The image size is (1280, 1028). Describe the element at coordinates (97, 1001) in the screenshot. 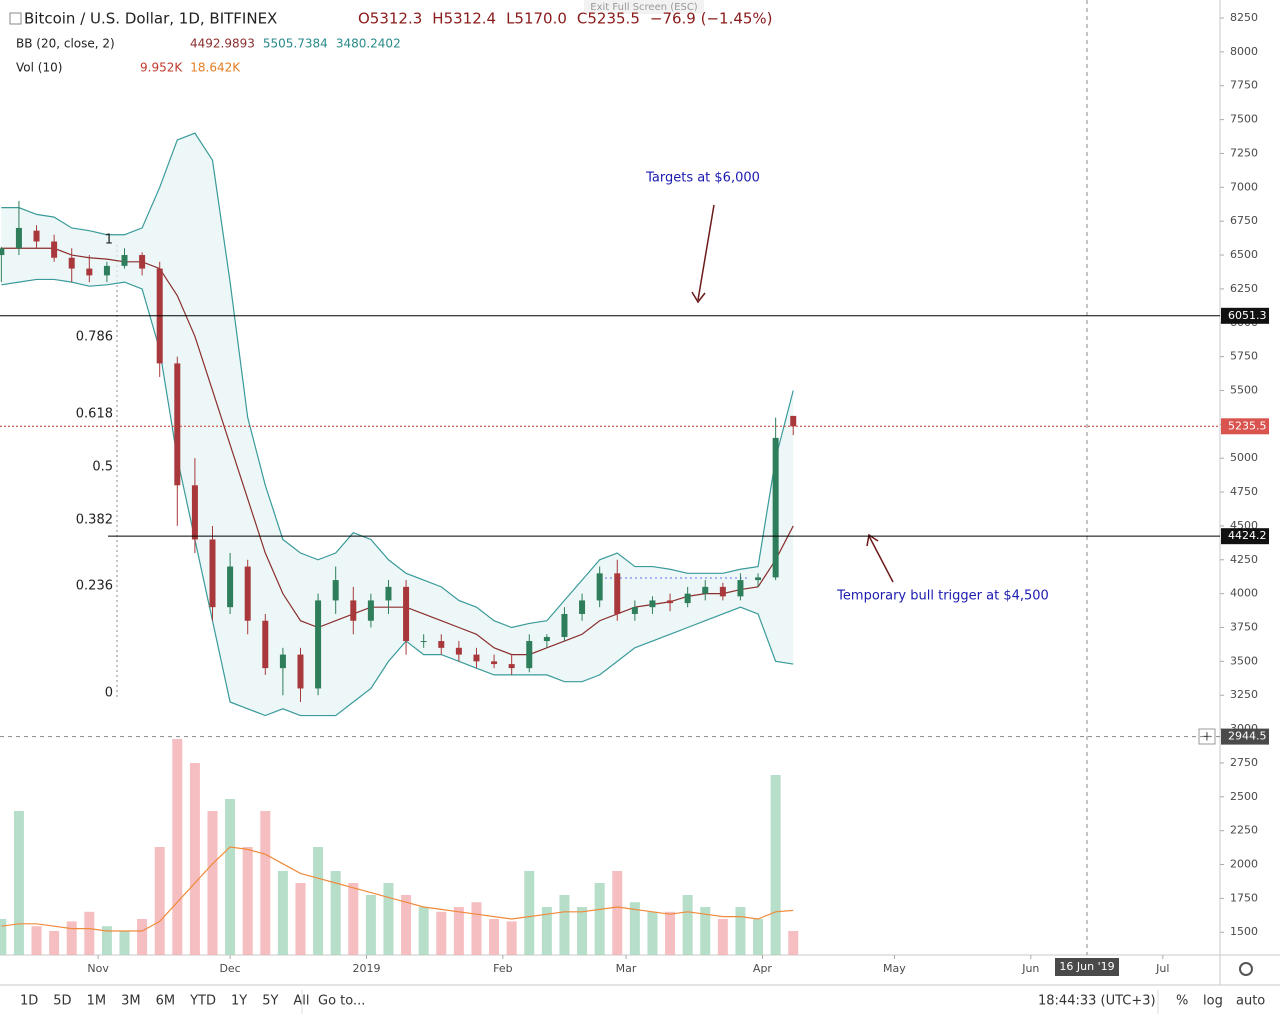

I see `range-button: 1M` at that location.